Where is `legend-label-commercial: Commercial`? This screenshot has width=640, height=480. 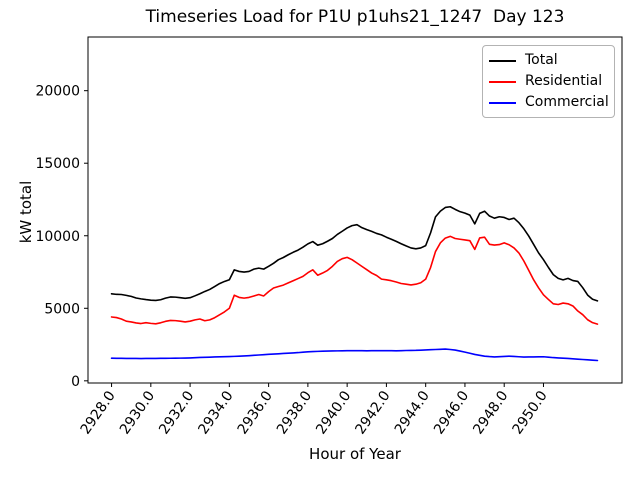 legend-label-commercial: Commercial is located at coordinates (567, 102).